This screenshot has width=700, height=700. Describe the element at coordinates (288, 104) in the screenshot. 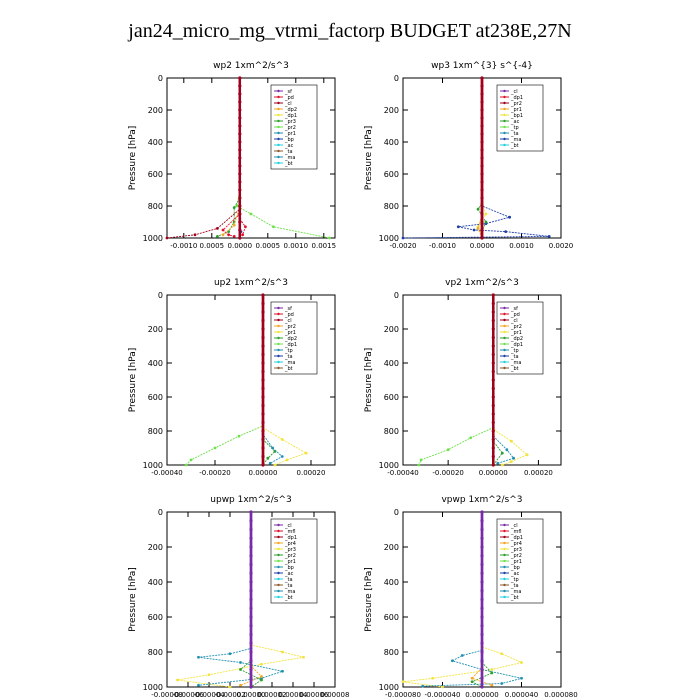

I see `legend-entry: _cl` at that location.